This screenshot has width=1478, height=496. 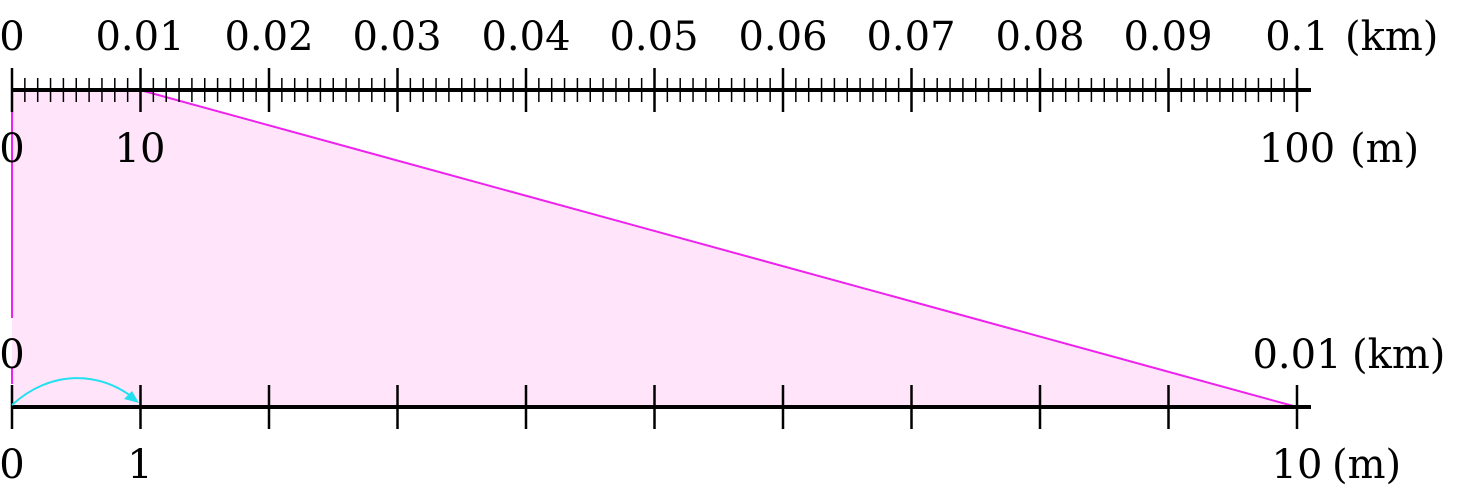 What do you see at coordinates (1039, 37) in the screenshot?
I see `top-km-label: 0.08` at bounding box center [1039, 37].